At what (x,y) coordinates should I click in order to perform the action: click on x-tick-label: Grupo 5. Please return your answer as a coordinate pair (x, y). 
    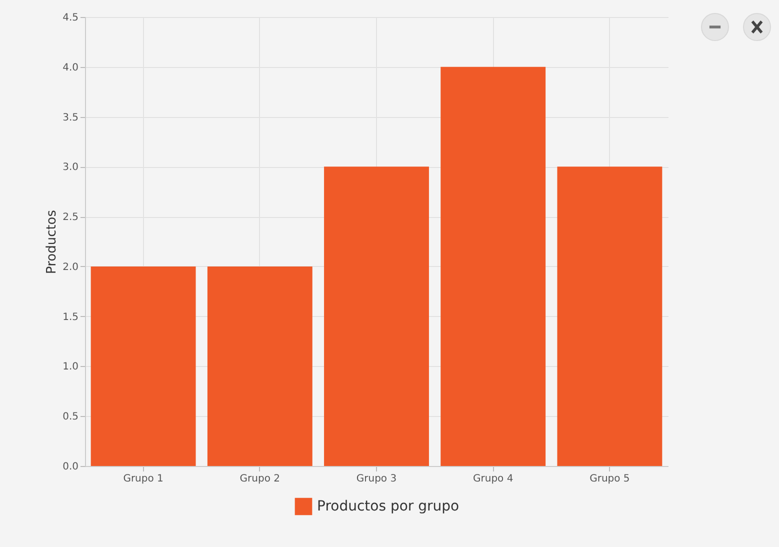
    Looking at the image, I should click on (610, 479).